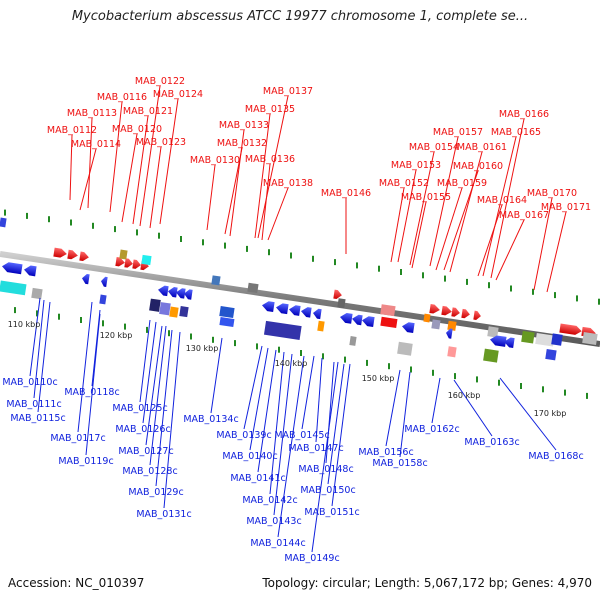 Image resolution: width=600 pixels, height=600 pixels. I want to click on forward-gene-label: MAB_0146, so click(346, 193).